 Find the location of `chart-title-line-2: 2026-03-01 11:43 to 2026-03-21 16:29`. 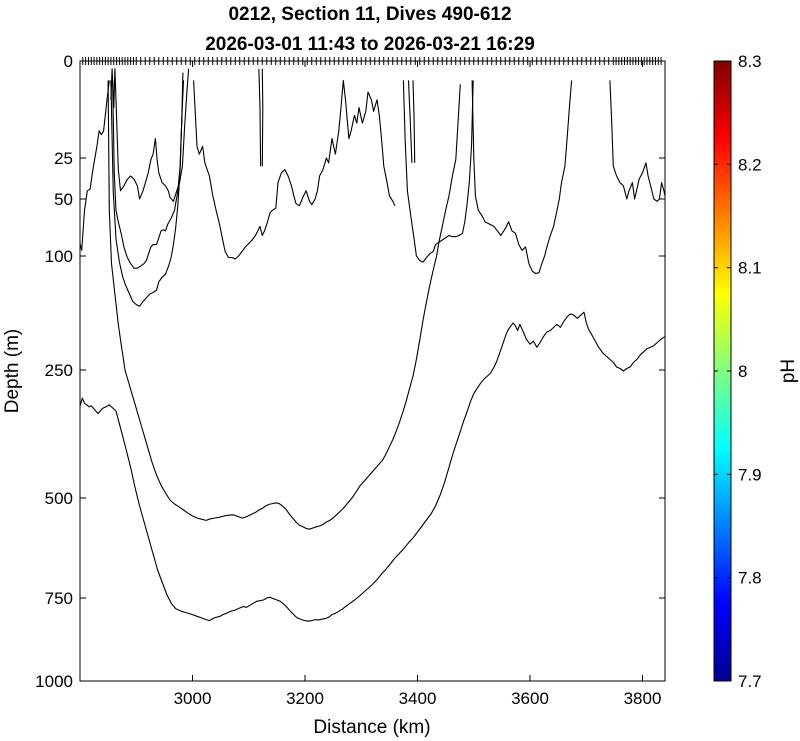

chart-title-line-2: 2026-03-01 11:43 to 2026-03-21 16:29 is located at coordinates (370, 44).